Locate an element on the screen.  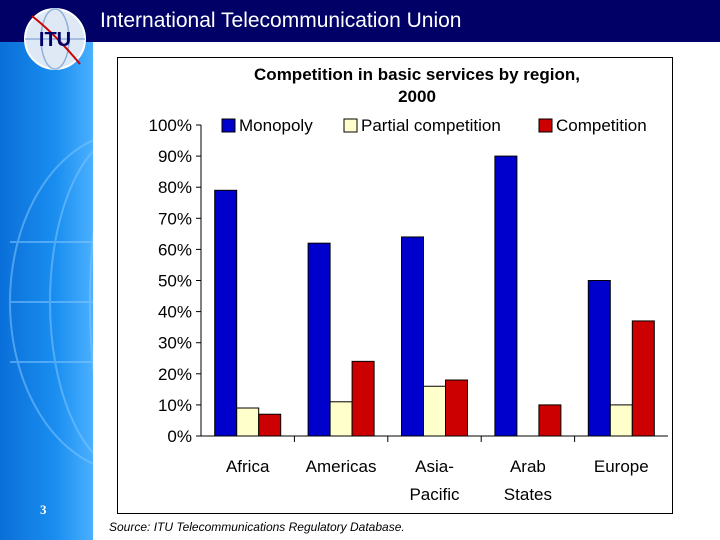
y-tick-label: 70% is located at coordinates (175, 218).